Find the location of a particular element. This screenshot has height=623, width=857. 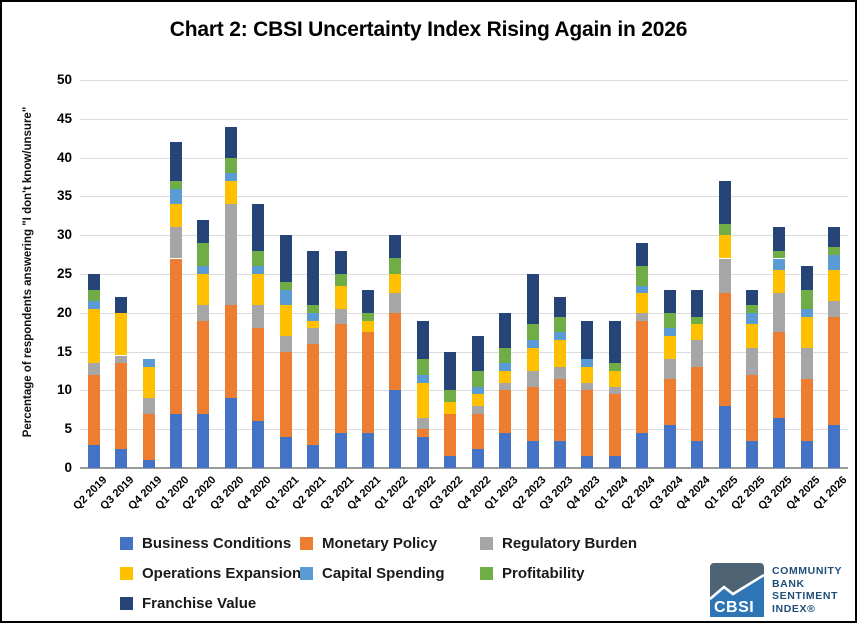

logo-line: SENTIMENT is located at coordinates (805, 596).